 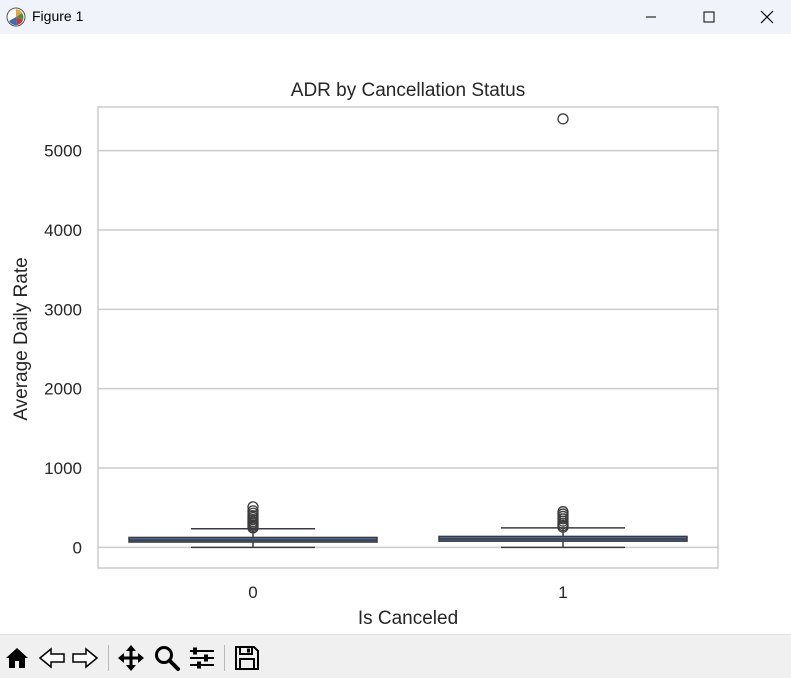 I want to click on y-tick-label: 2000, so click(x=63, y=389).